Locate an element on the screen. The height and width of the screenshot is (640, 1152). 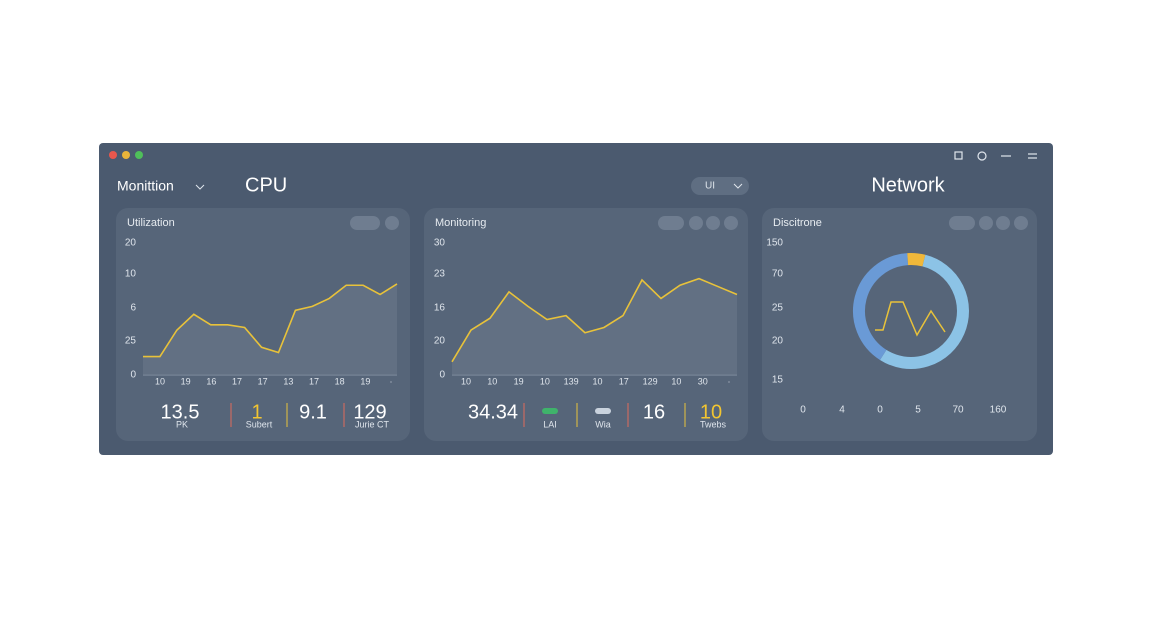
area is located at coordinates (270, 329).